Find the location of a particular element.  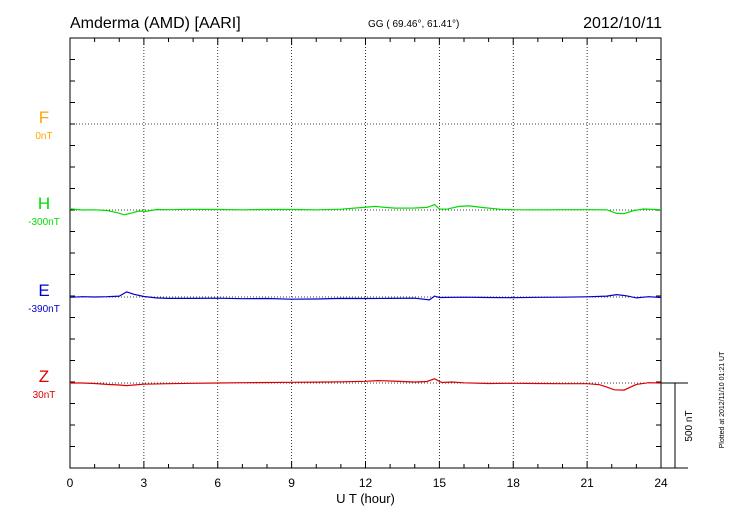

x-tick-label-0: 0 is located at coordinates (70, 483).